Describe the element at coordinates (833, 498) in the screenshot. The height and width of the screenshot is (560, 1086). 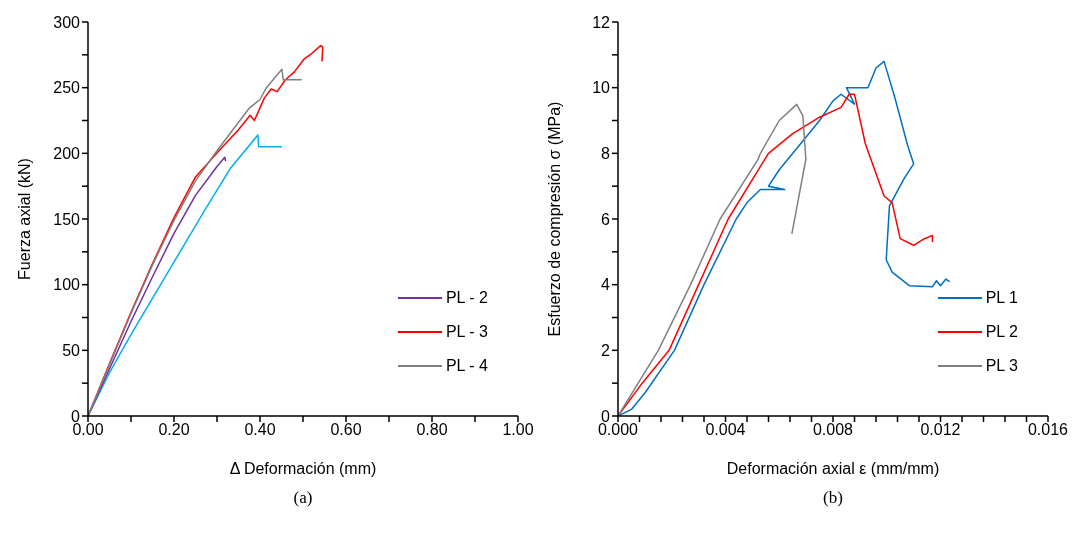
I see `text: (b)` at that location.